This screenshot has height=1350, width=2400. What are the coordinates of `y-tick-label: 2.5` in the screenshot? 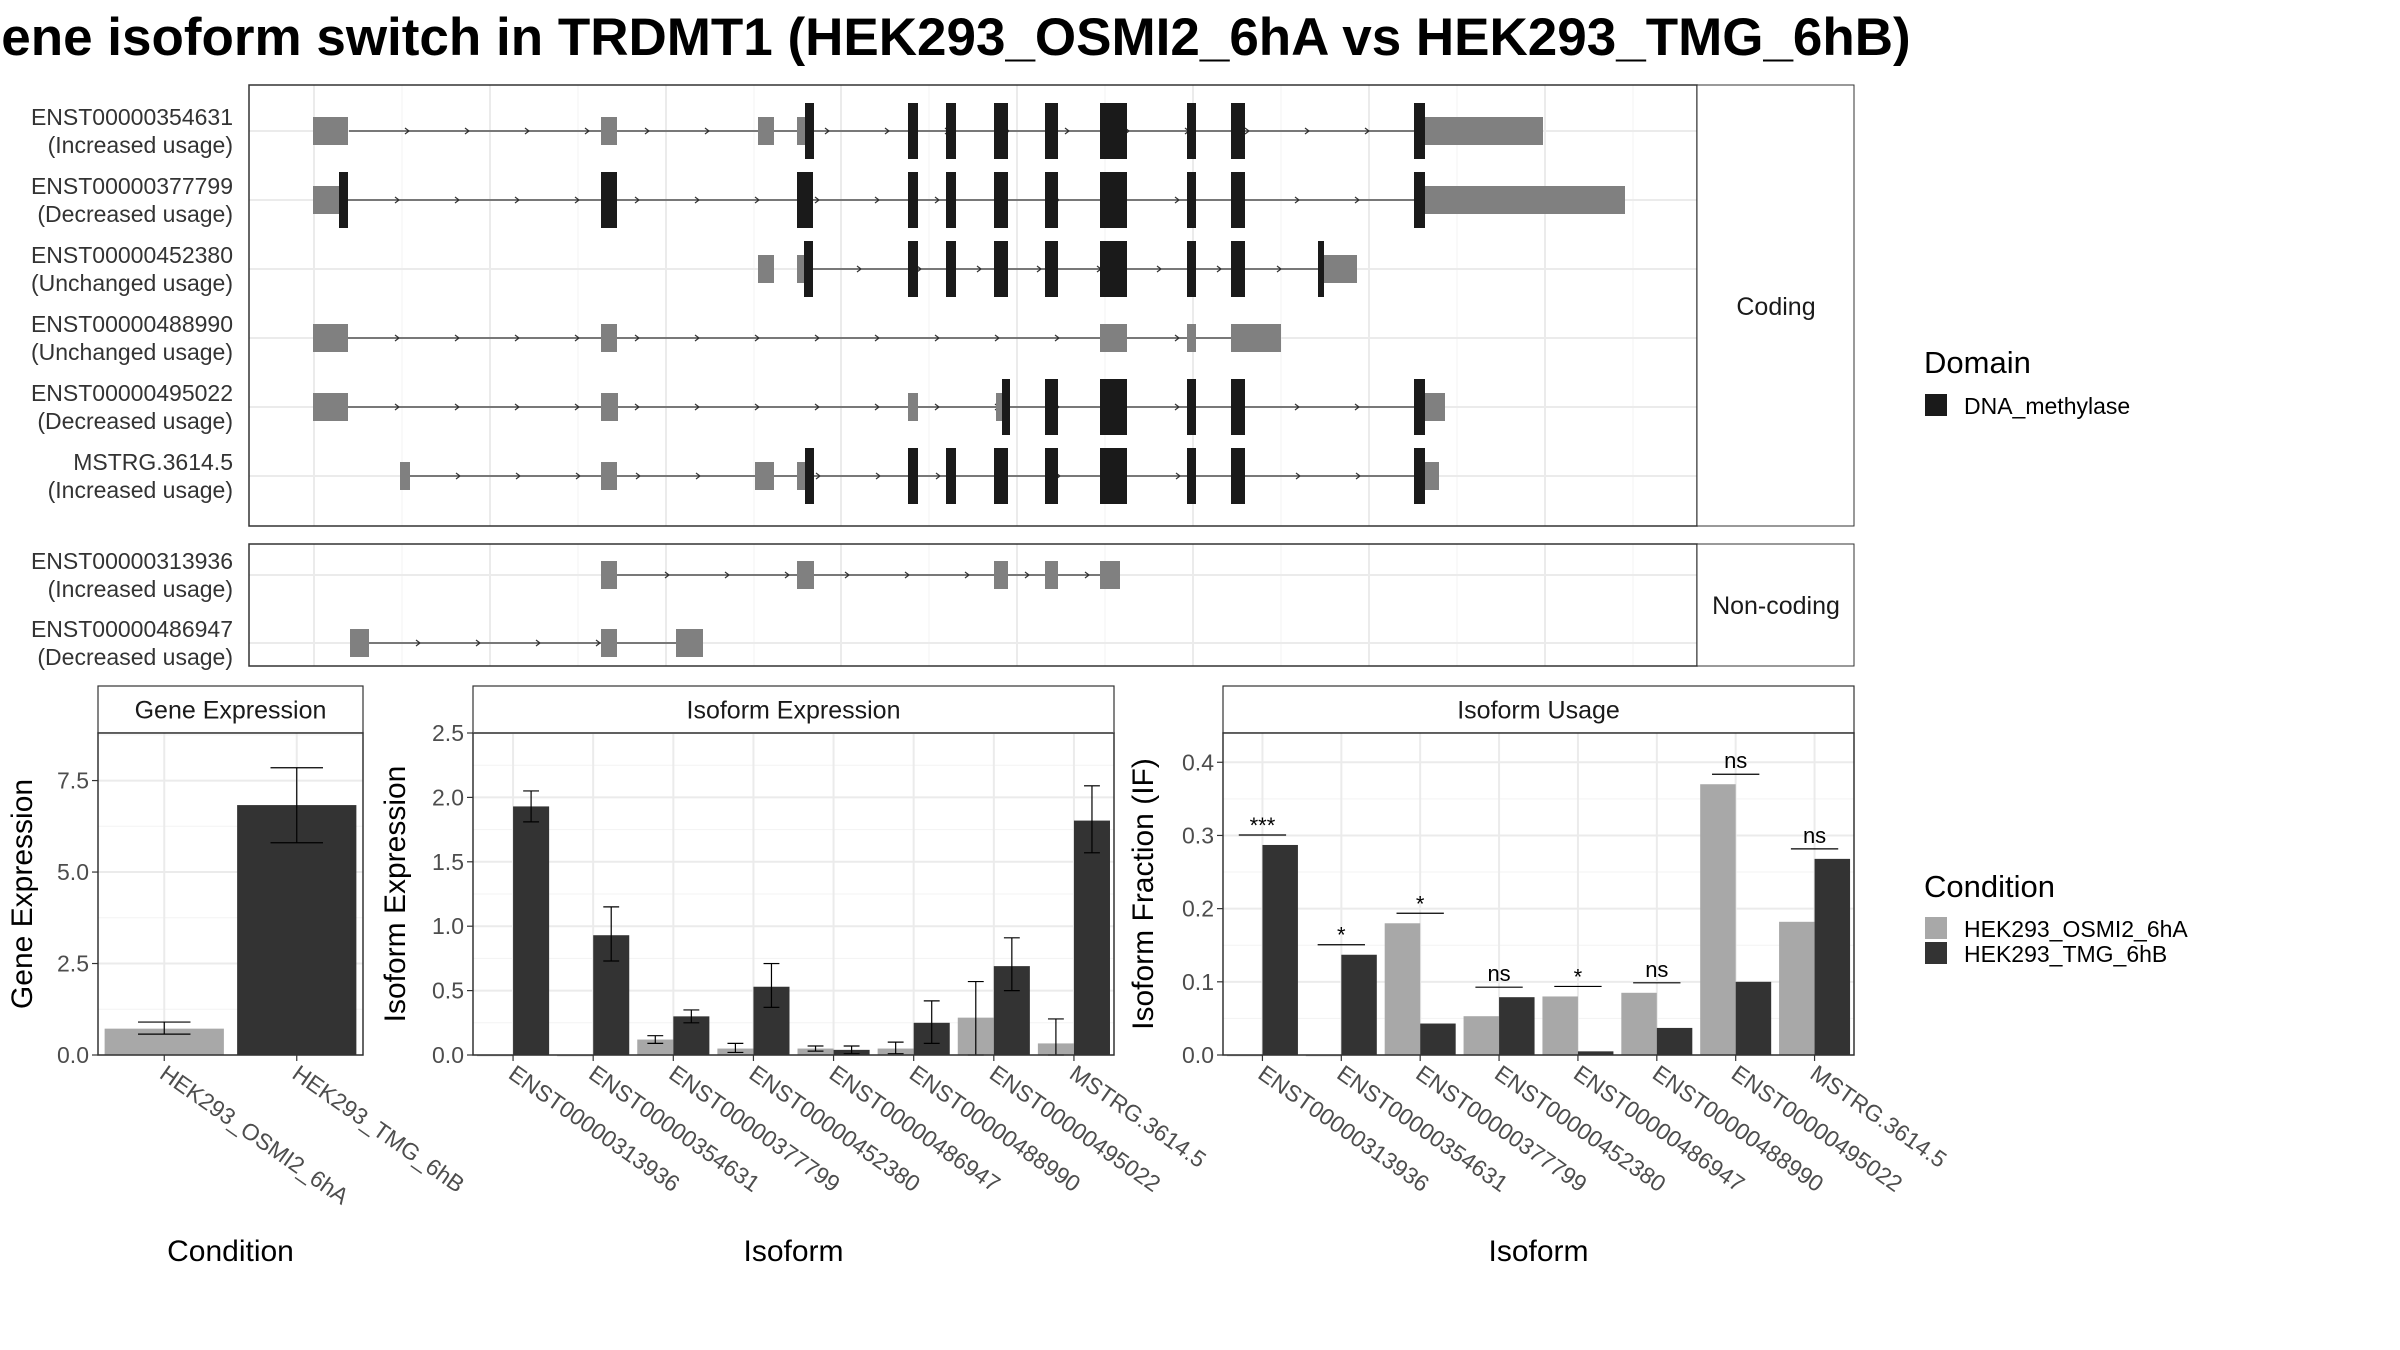 It's located at (73, 964).